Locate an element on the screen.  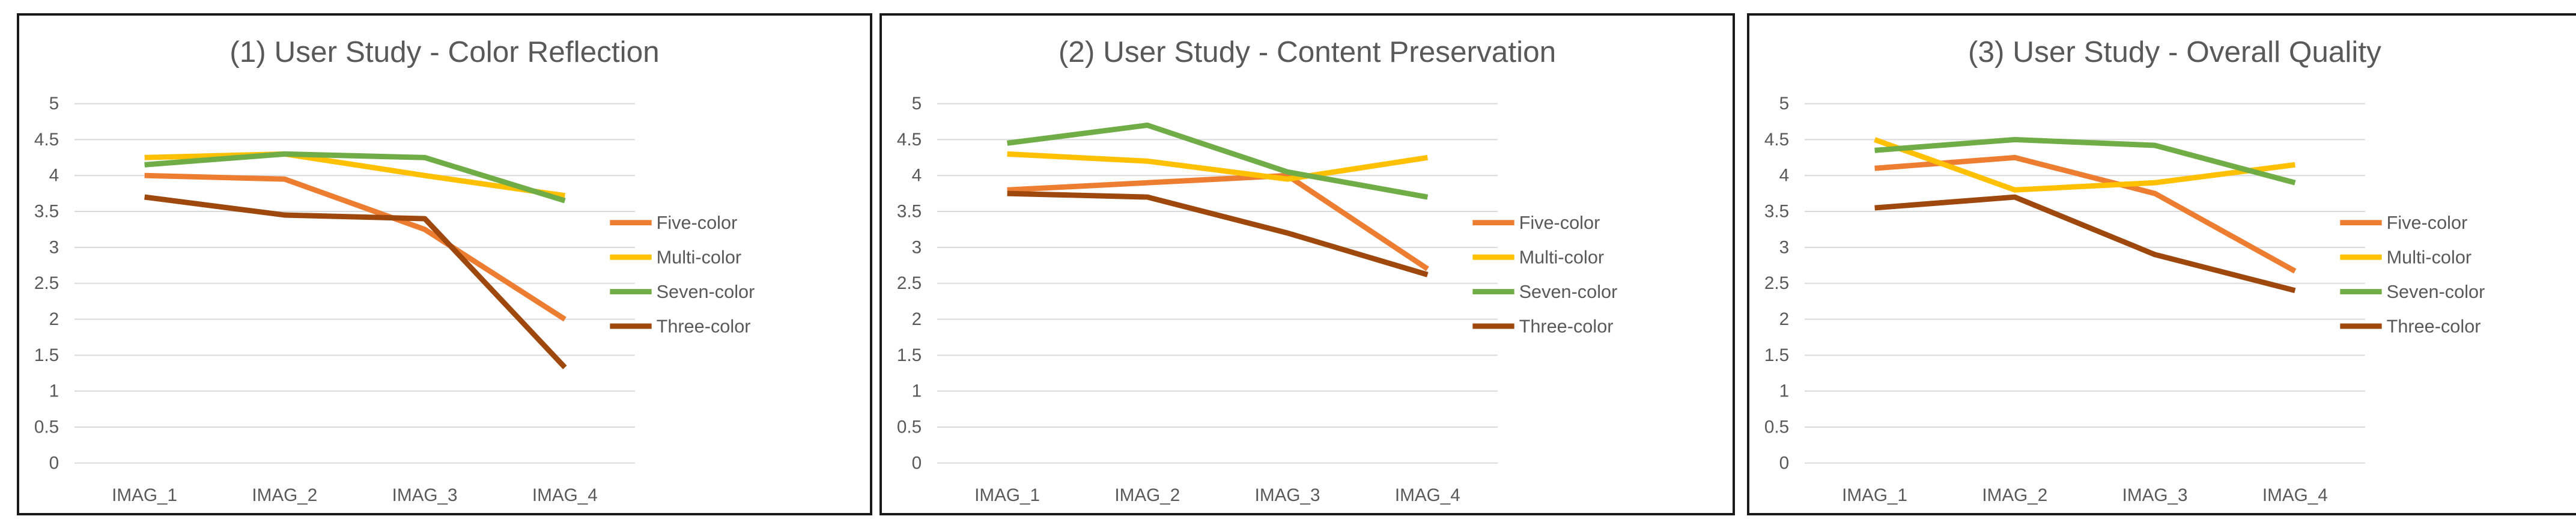
chart-title: (3) User Study - Overall Quality is located at coordinates (2174, 51).